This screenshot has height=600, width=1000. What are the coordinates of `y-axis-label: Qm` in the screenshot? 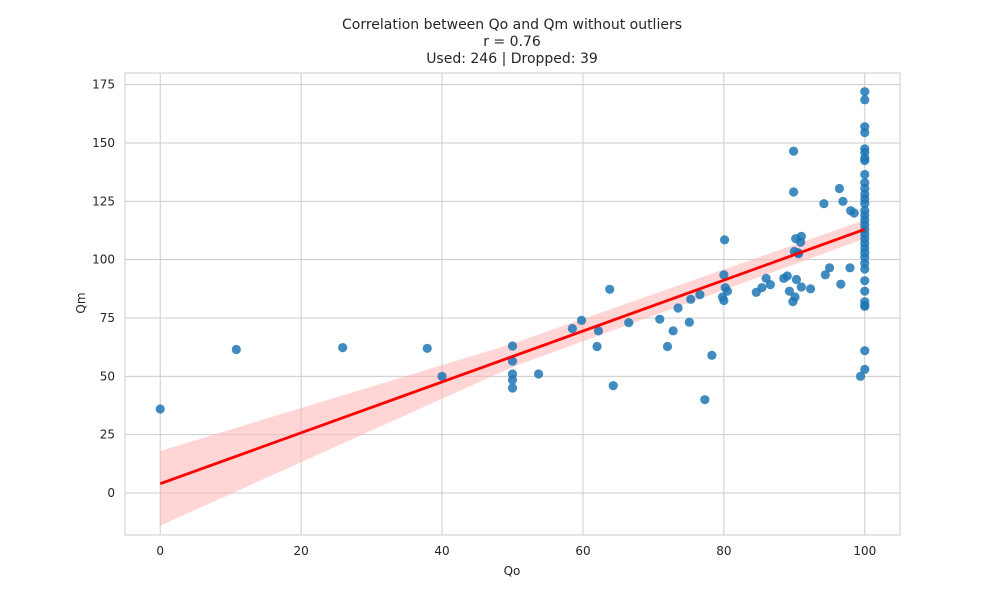 It's located at (81, 302).